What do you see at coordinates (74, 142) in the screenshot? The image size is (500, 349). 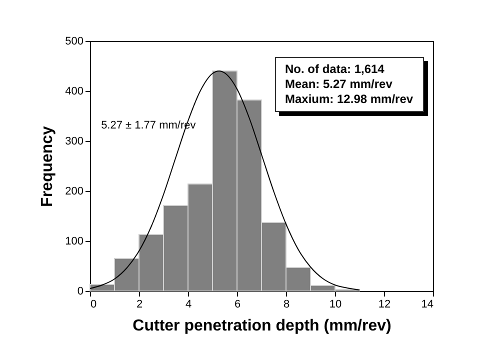 I see `y-tick-label: 300` at bounding box center [74, 142].